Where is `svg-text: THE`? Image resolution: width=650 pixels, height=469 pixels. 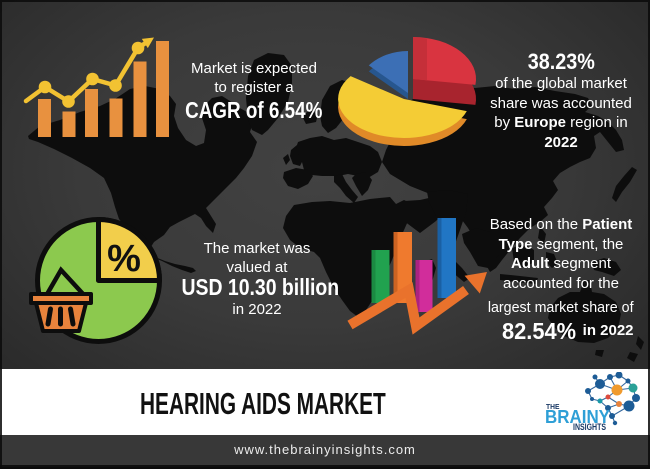 svg-text: THE is located at coordinates (553, 406).